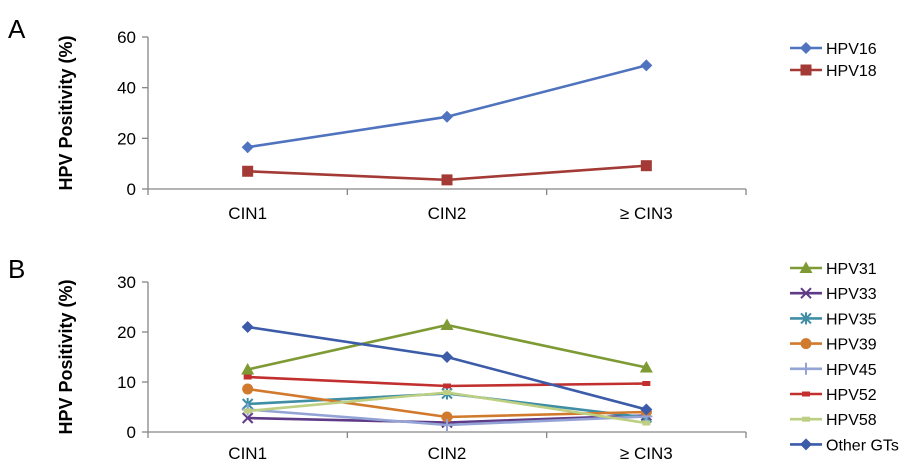 This screenshot has width=906, height=471. I want to click on panel-a-x-tick-label: CIN1, so click(247, 213).